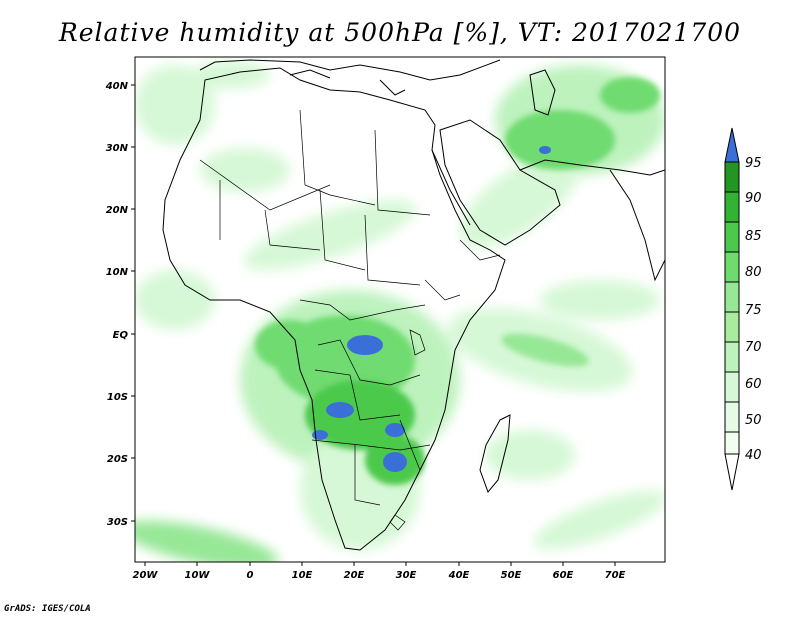 This screenshot has height=618, width=800. What do you see at coordinates (117, 272) in the screenshot?
I see `y-tick-label: 10N` at bounding box center [117, 272].